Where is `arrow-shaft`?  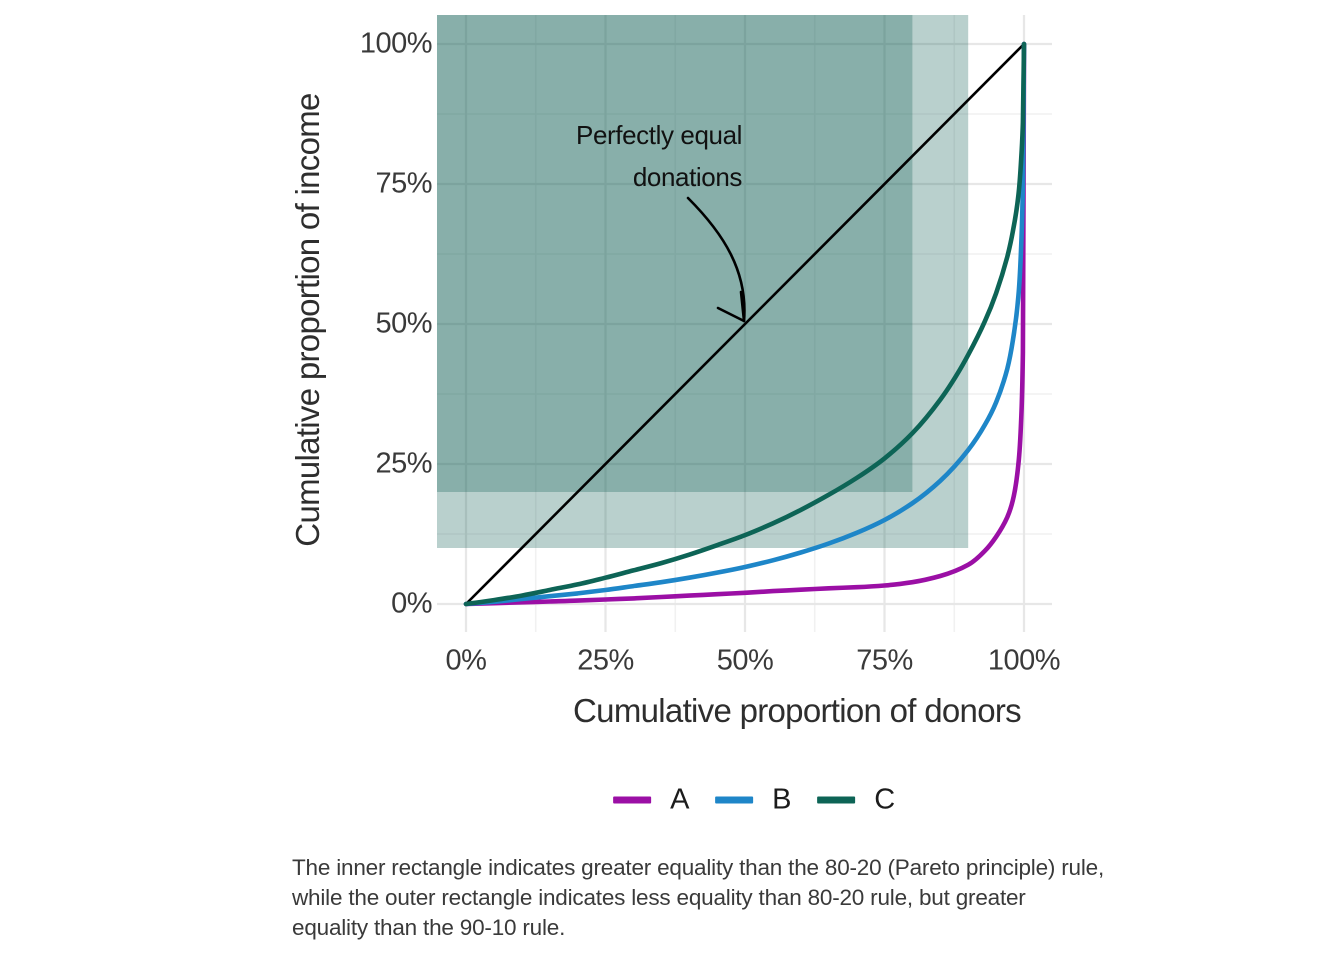
arrow-shaft is located at coordinates (716, 259).